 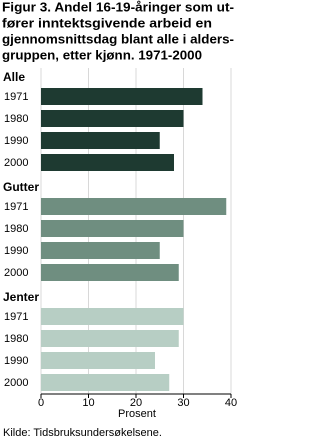 What do you see at coordinates (136, 403) in the screenshot?
I see `x-tick-label: 20` at bounding box center [136, 403].